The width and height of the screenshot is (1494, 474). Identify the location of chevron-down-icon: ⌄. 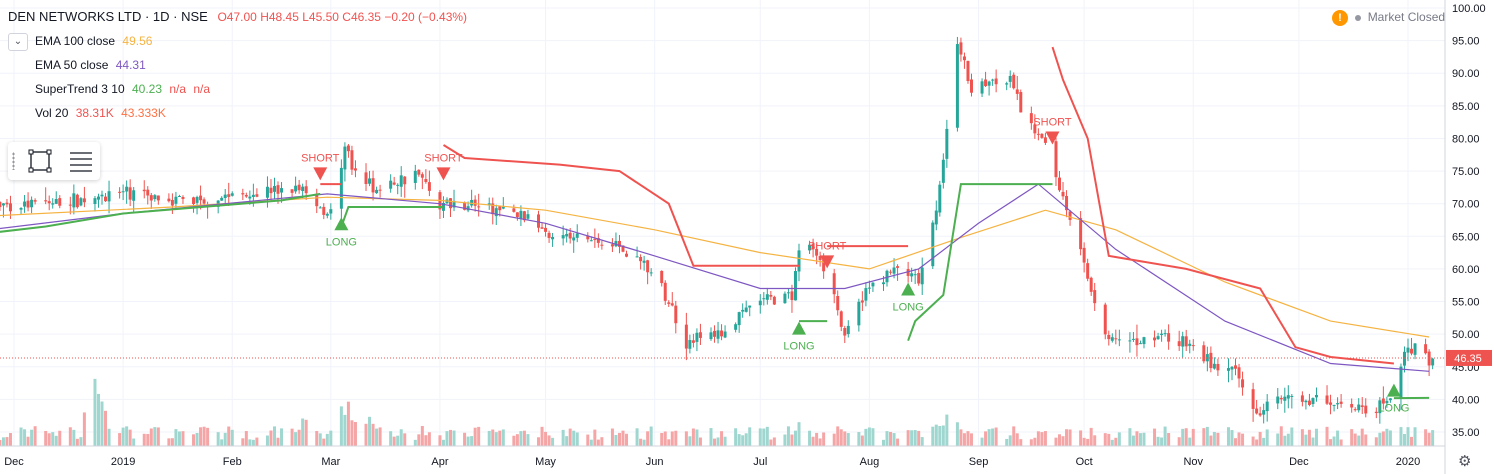
(18, 42).